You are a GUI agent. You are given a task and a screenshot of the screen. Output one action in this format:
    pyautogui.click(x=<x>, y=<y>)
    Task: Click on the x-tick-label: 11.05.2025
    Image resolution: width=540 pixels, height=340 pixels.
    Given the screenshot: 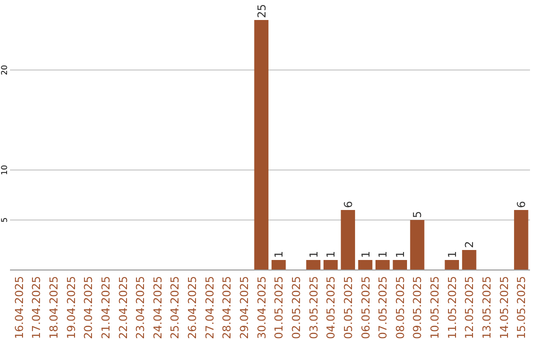 What is the action you would take?
    pyautogui.click(x=452, y=307)
    